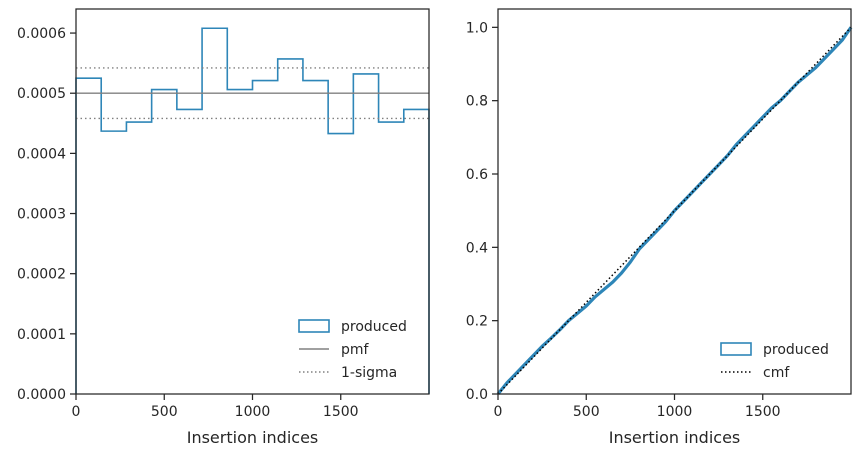 The height and width of the screenshot is (456, 861). I want to click on y-tick-label: 0.0, so click(477, 395).